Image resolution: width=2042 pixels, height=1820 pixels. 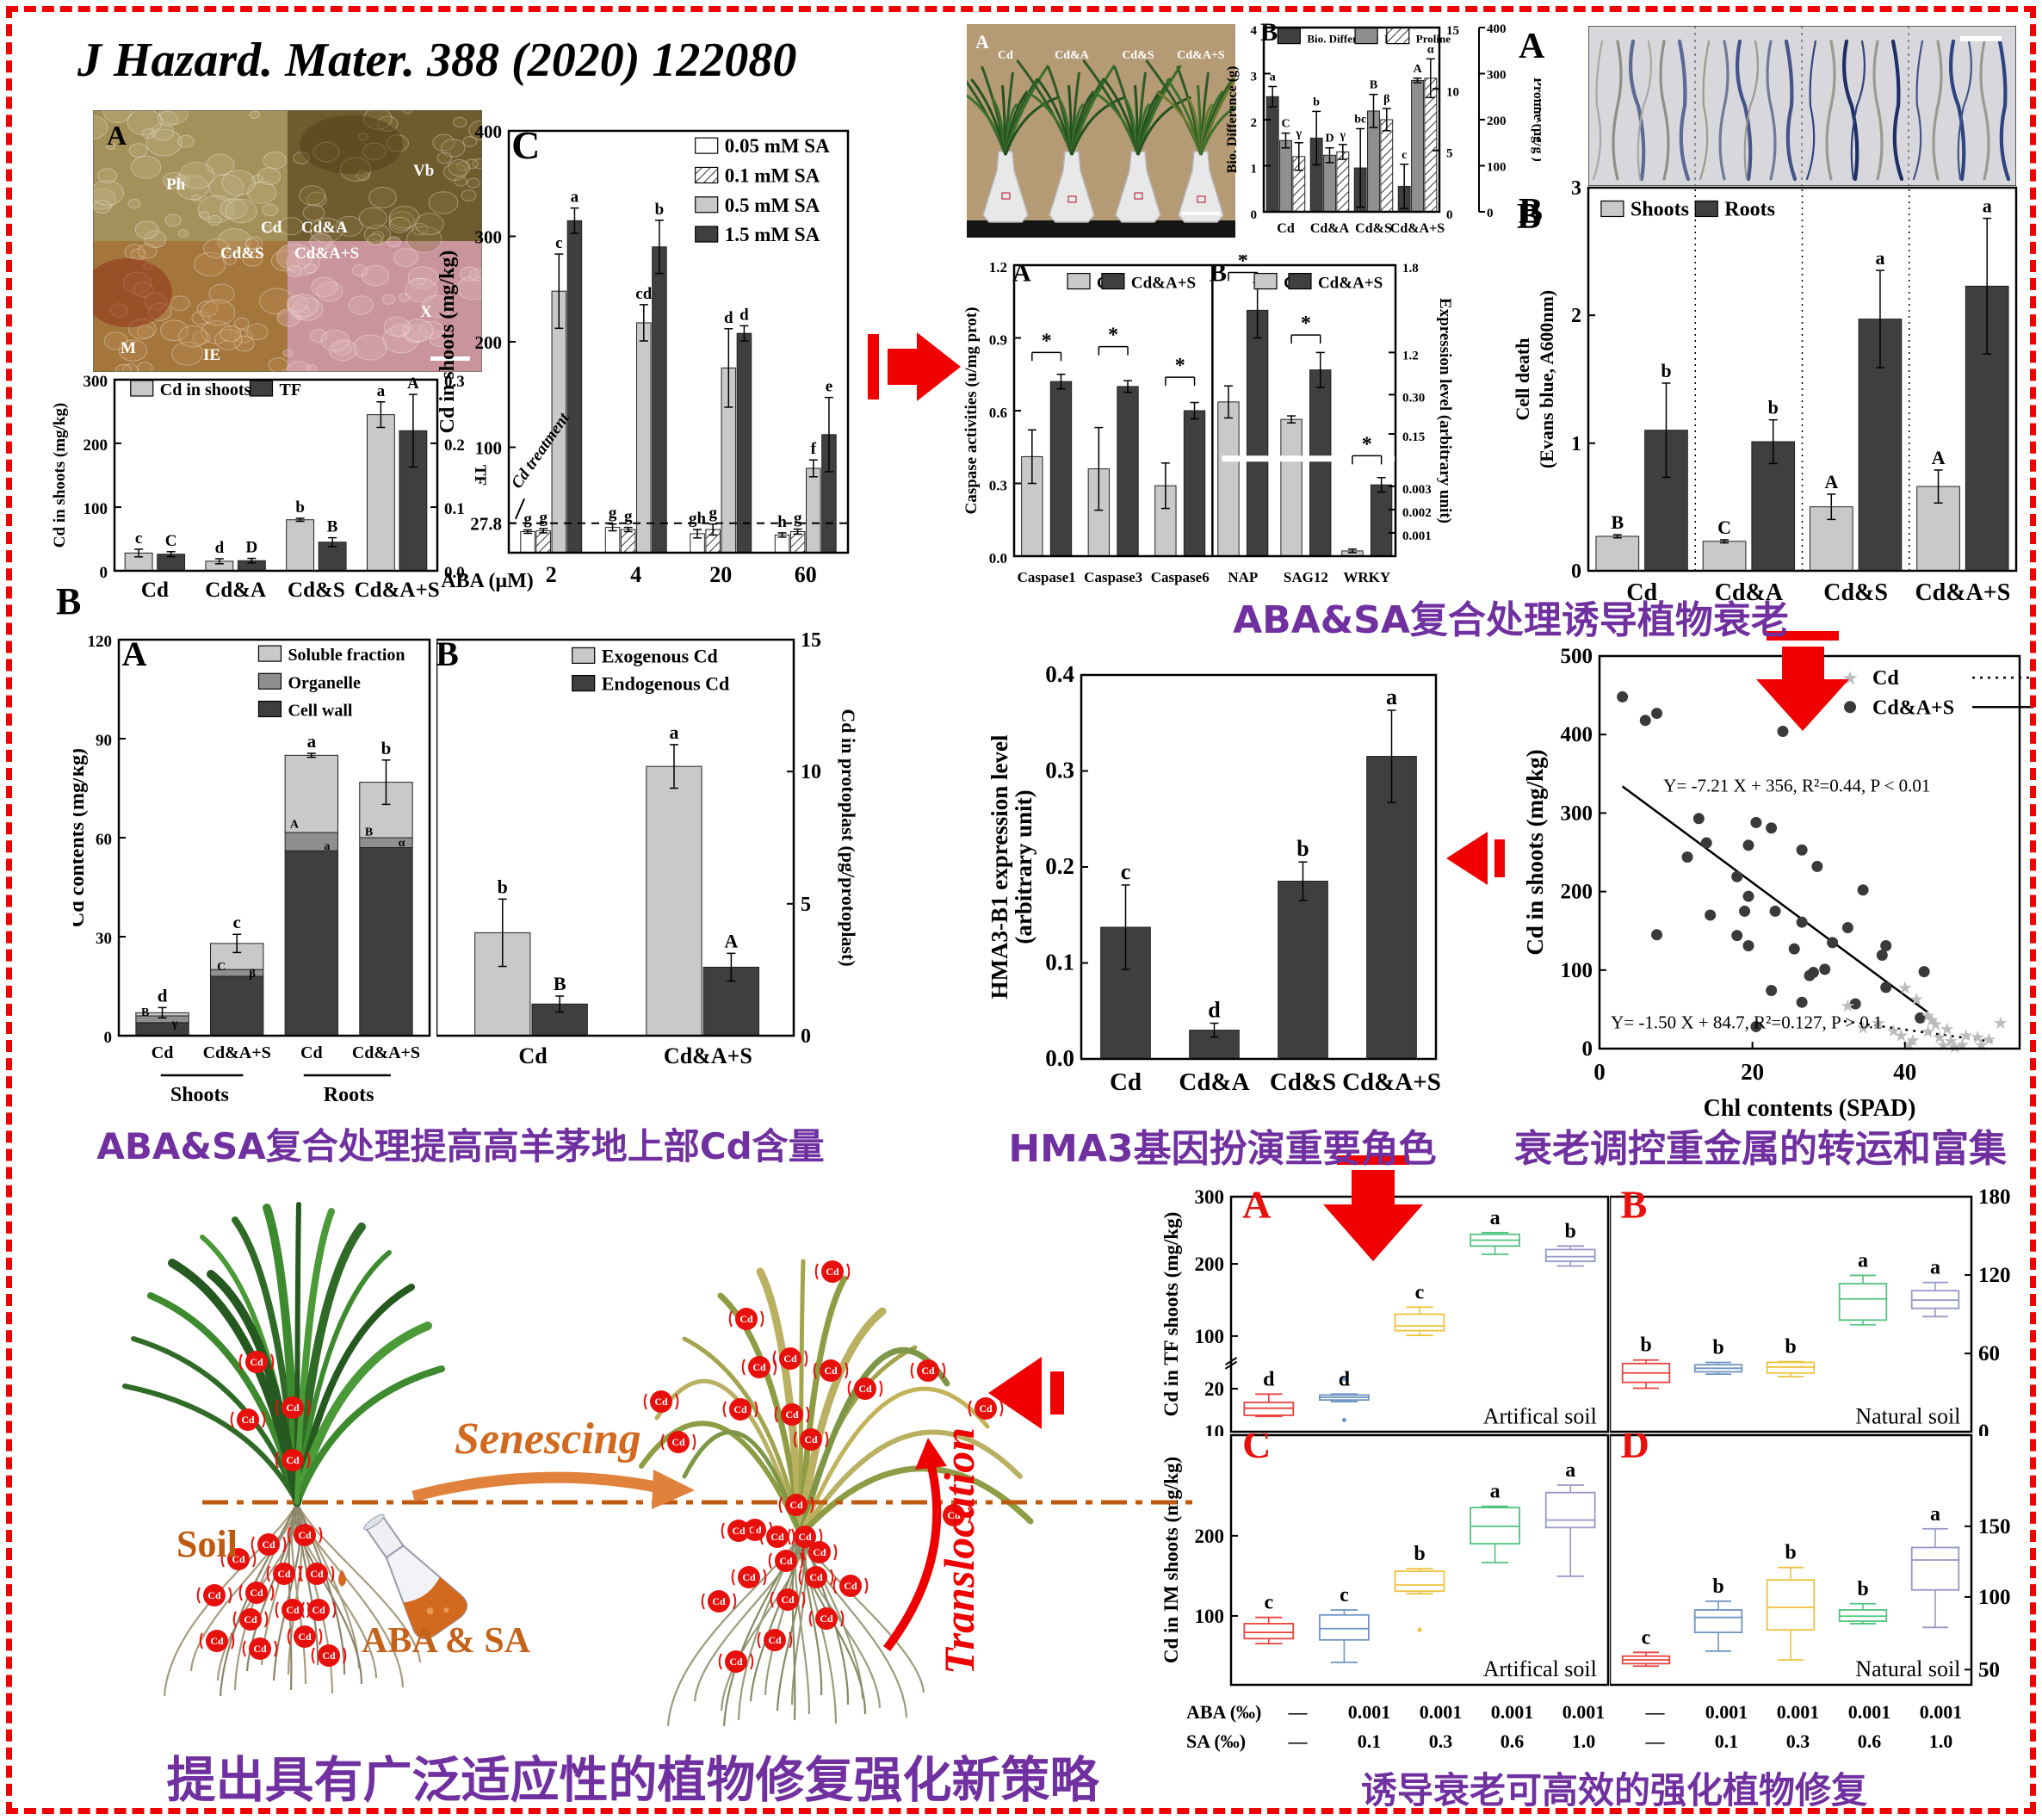 I want to click on svg-text: 1.2, so click(x=1410, y=355).